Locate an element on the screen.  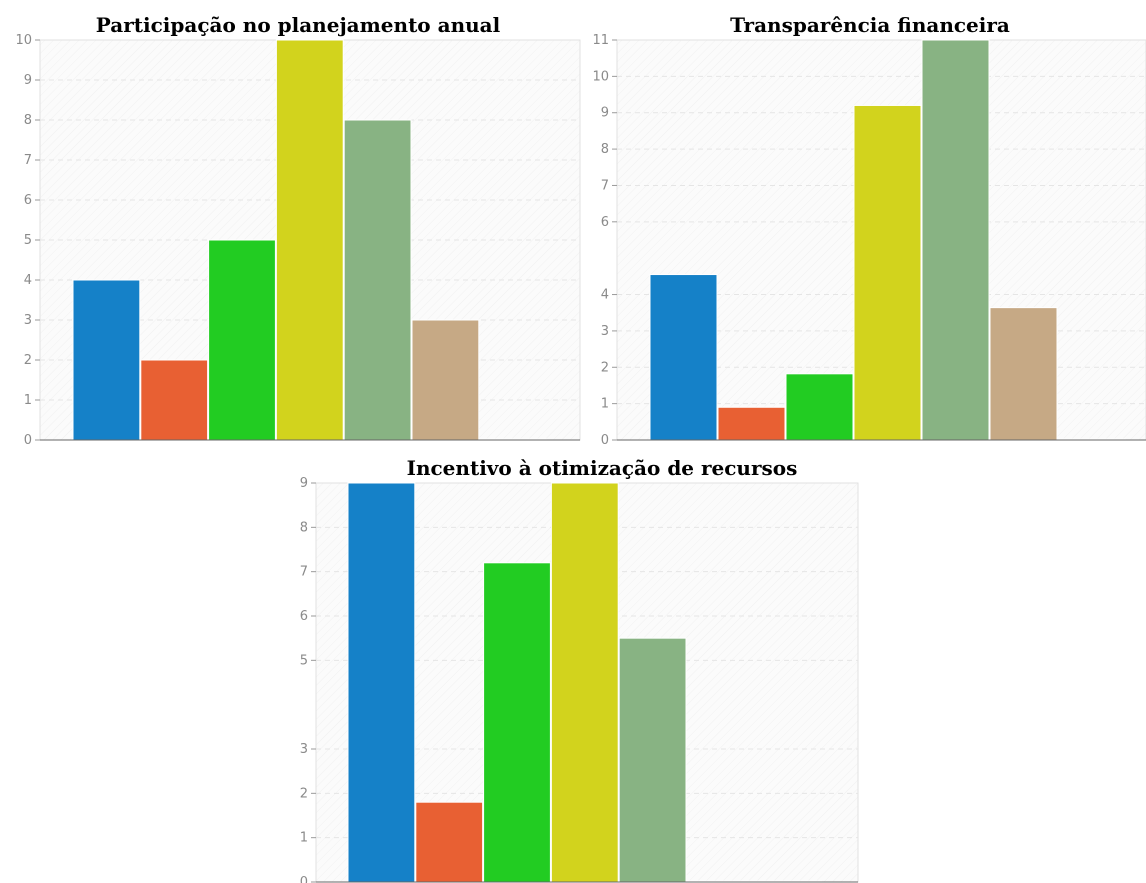
chart-title: Transparência financeira is located at coordinates (870, 25).